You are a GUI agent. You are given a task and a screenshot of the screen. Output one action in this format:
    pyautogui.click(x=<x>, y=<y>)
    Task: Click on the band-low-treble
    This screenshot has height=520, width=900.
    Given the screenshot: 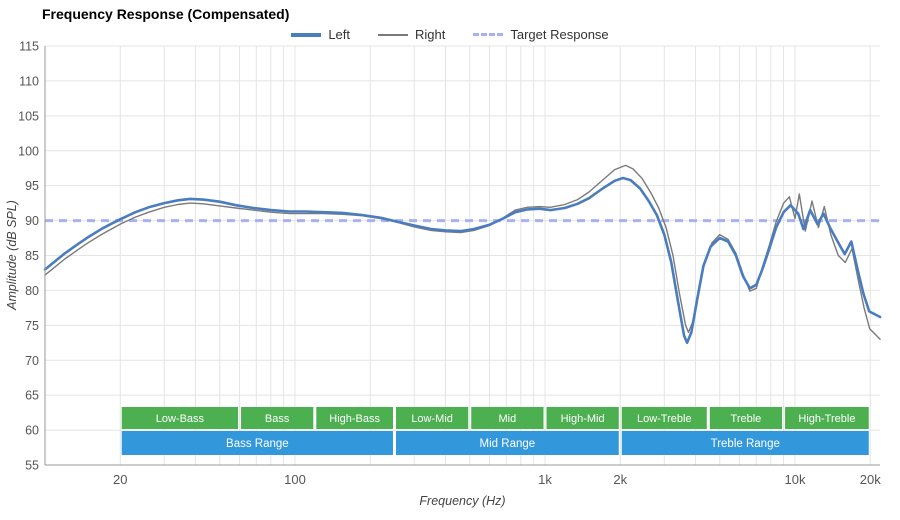 What is the action you would take?
    pyautogui.click(x=664, y=418)
    